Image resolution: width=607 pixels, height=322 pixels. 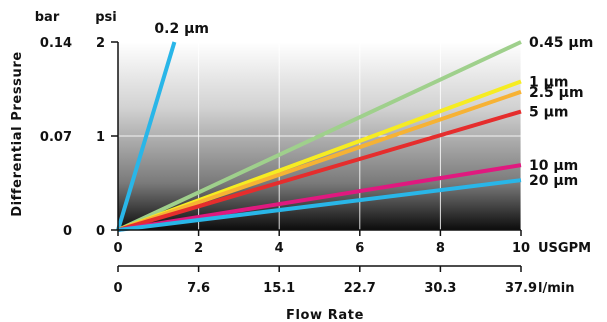 What do you see at coordinates (440, 288) in the screenshot?
I see `x-tick-label-lmin: 30.3` at bounding box center [440, 288].